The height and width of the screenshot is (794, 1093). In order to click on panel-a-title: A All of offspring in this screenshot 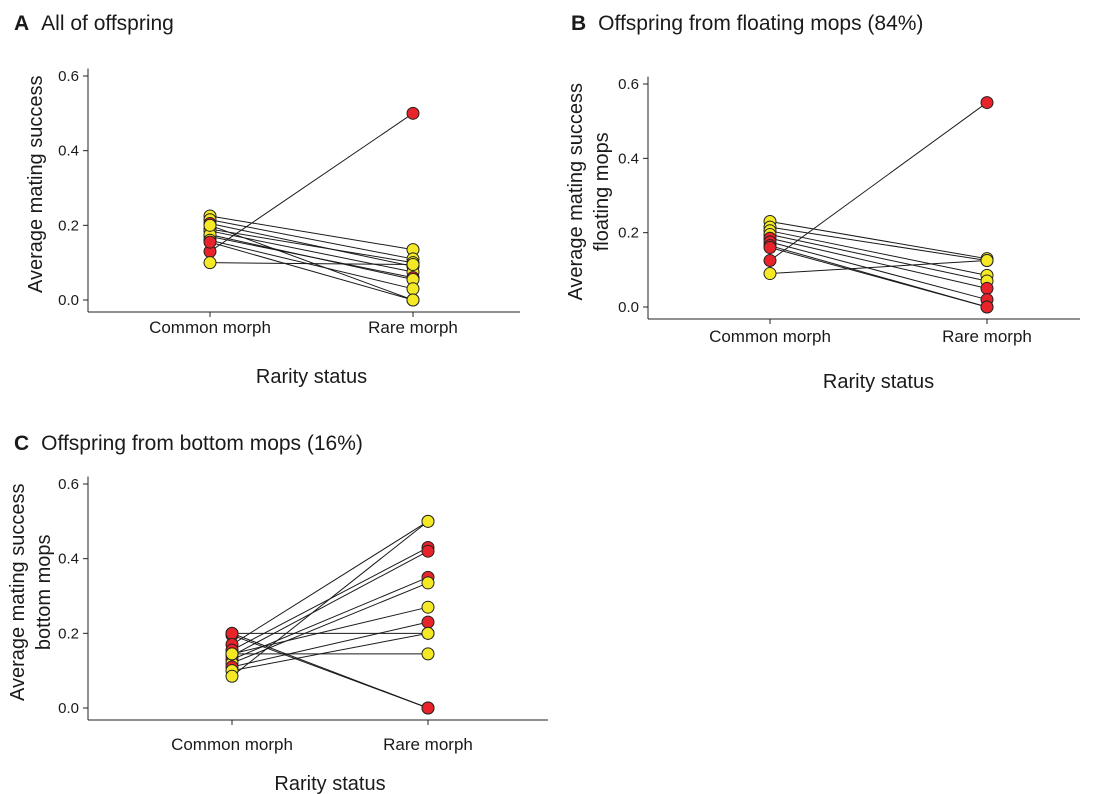, I will do `click(94, 24)`.